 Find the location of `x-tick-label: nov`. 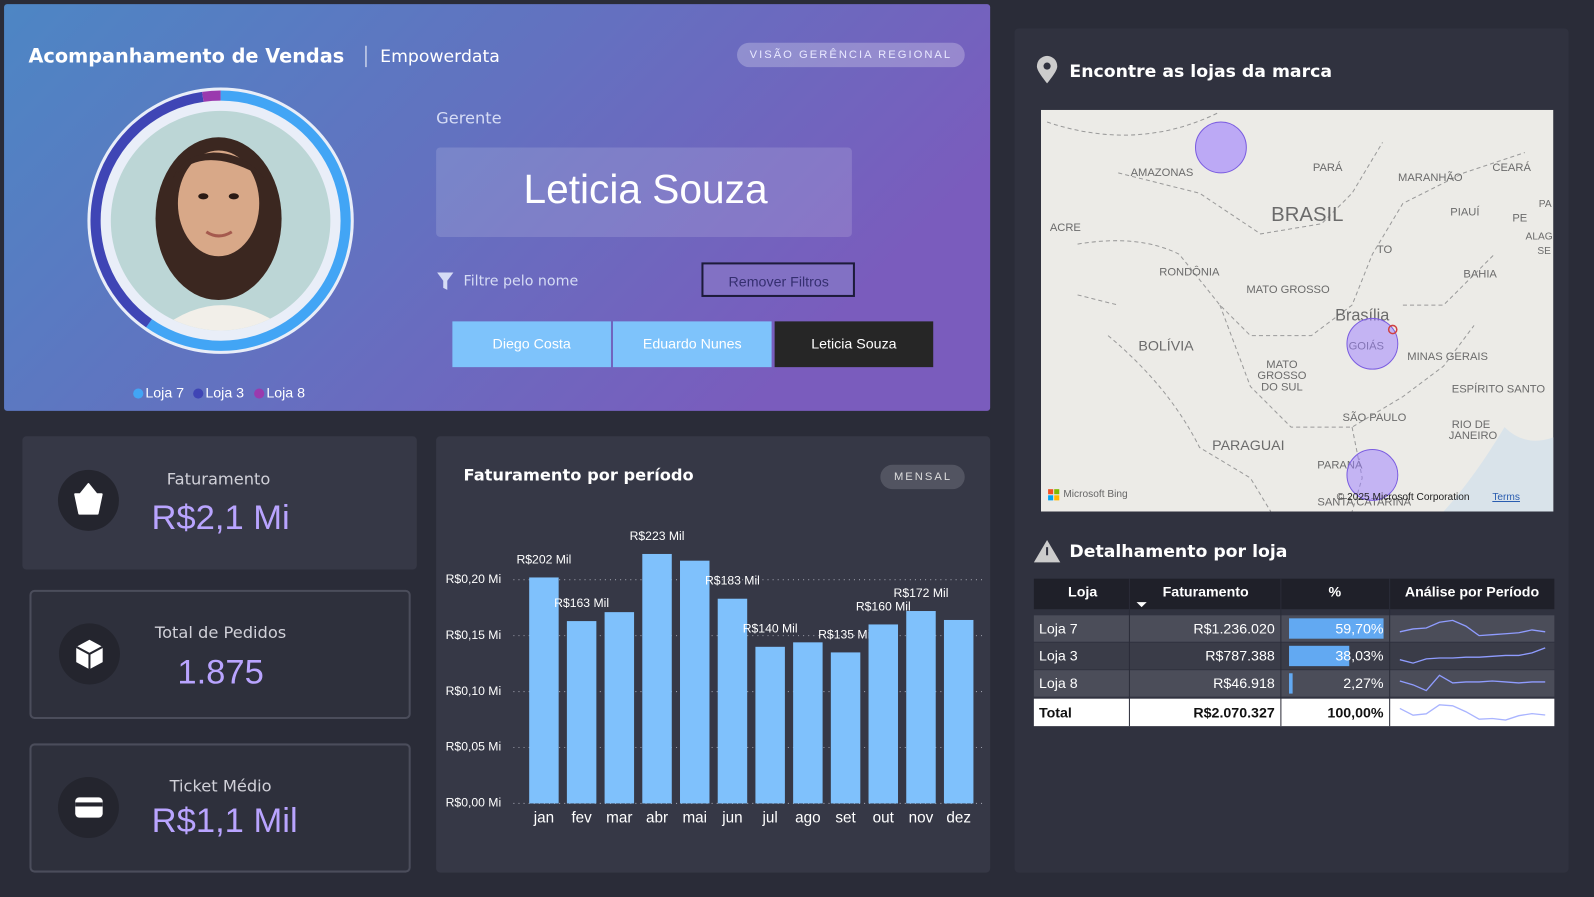

x-tick-label: nov is located at coordinates (921, 818).